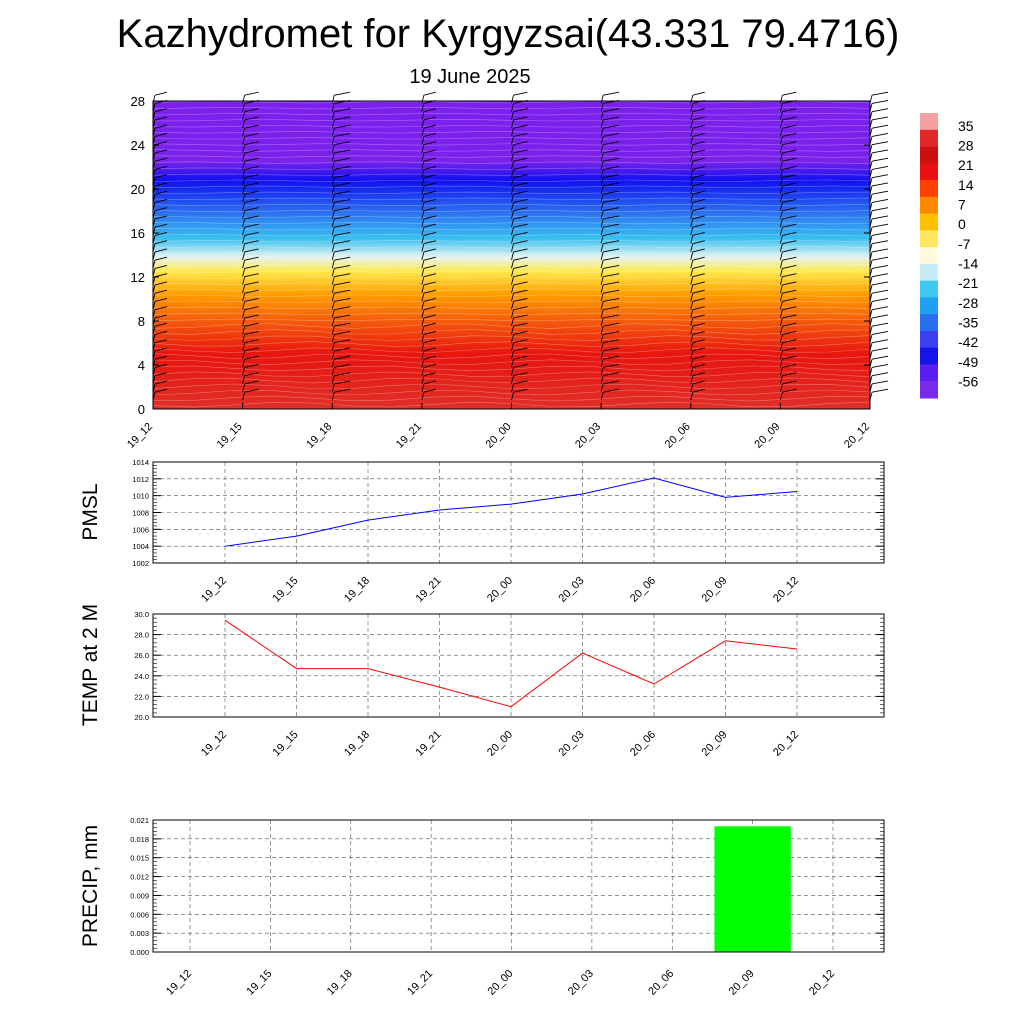  Describe the element at coordinates (139, 839) in the screenshot. I see `y-tick-label: 0.018` at that location.